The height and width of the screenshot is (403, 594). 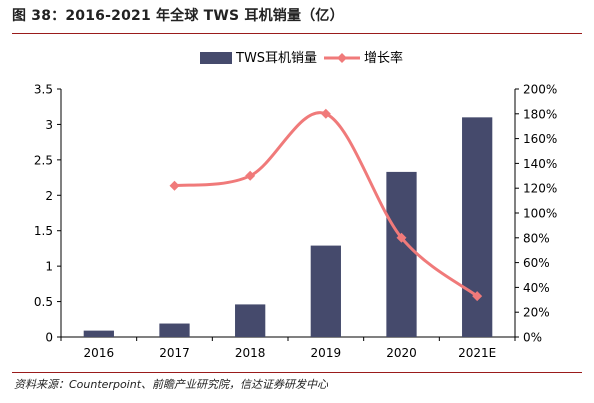 I want to click on y-left-tick-label: 2, so click(x=49, y=196).